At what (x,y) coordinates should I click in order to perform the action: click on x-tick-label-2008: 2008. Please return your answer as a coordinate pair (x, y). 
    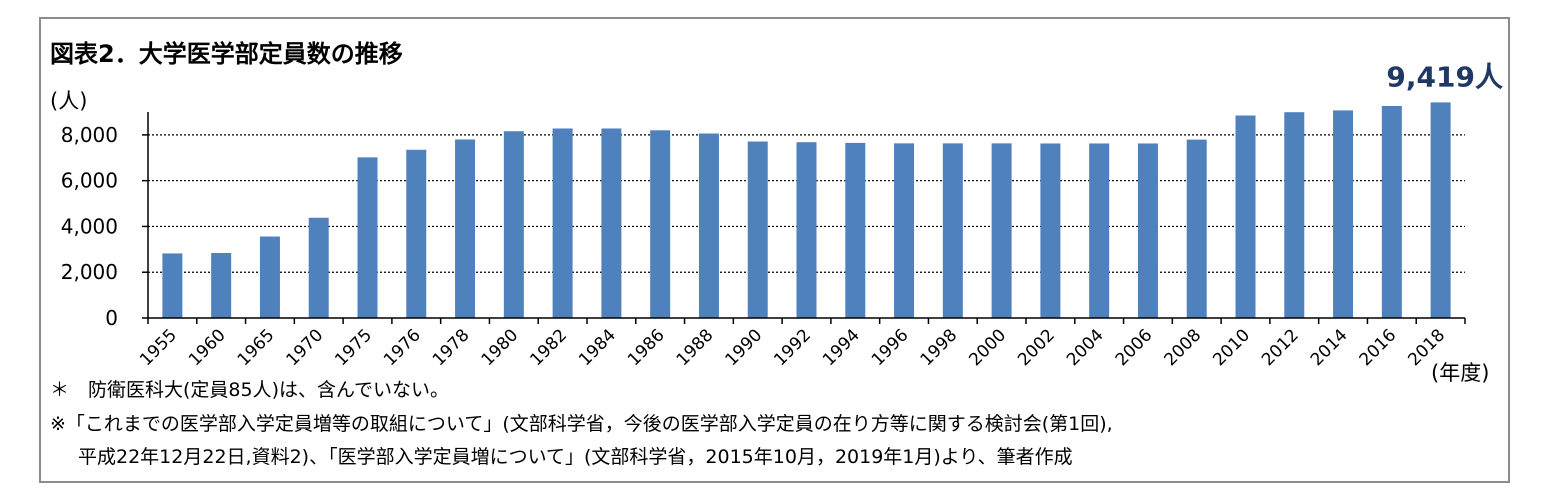
    Looking at the image, I should click on (1183, 347).